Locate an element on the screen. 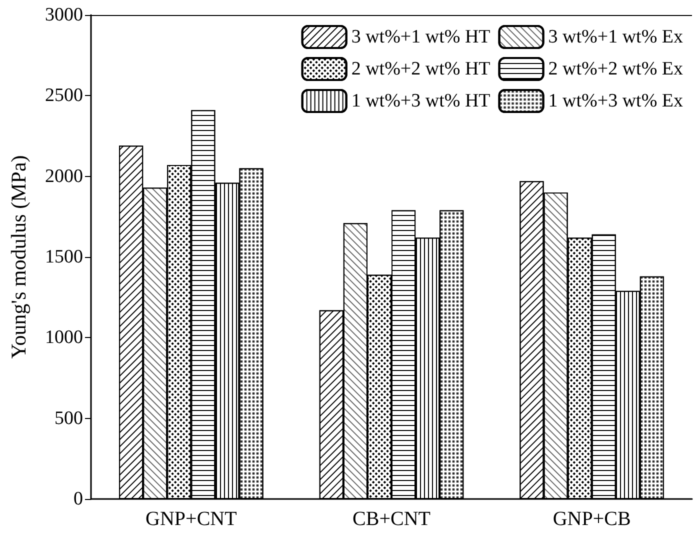 The width and height of the screenshot is (700, 533). y-tick-label: 1500 is located at coordinates (64, 257).